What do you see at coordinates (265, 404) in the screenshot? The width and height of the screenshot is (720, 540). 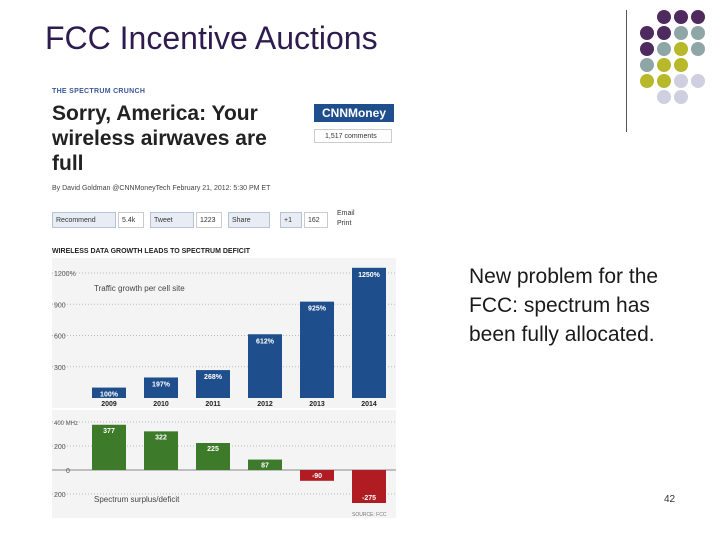 I see `year-label: 2012` at bounding box center [265, 404].